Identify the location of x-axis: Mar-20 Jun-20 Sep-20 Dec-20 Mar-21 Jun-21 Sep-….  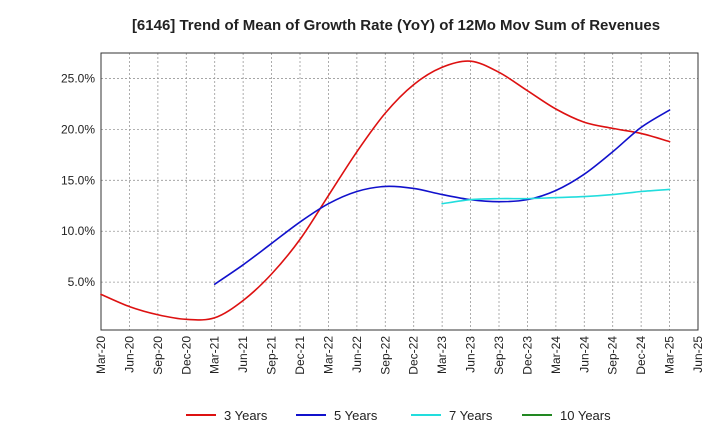
(399, 355).